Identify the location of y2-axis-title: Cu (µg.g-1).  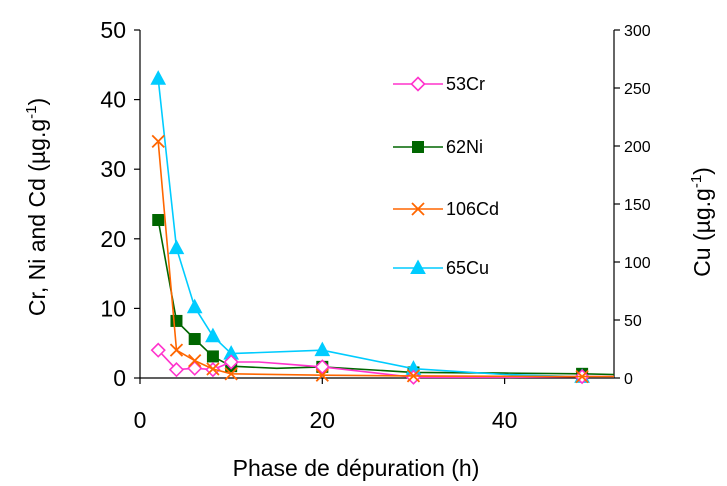
(701, 222).